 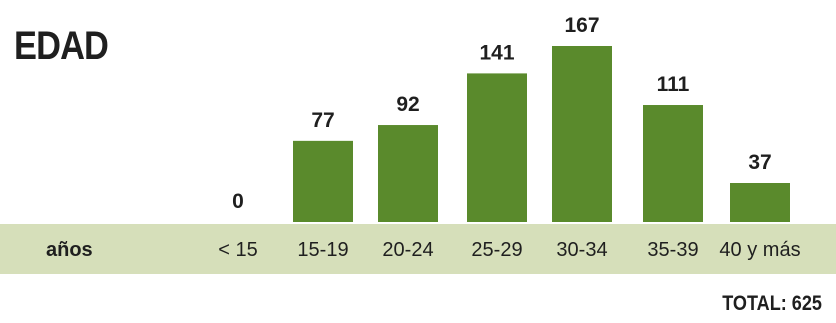 What do you see at coordinates (407, 250) in the screenshot?
I see `category-tick-3: 20-24` at bounding box center [407, 250].